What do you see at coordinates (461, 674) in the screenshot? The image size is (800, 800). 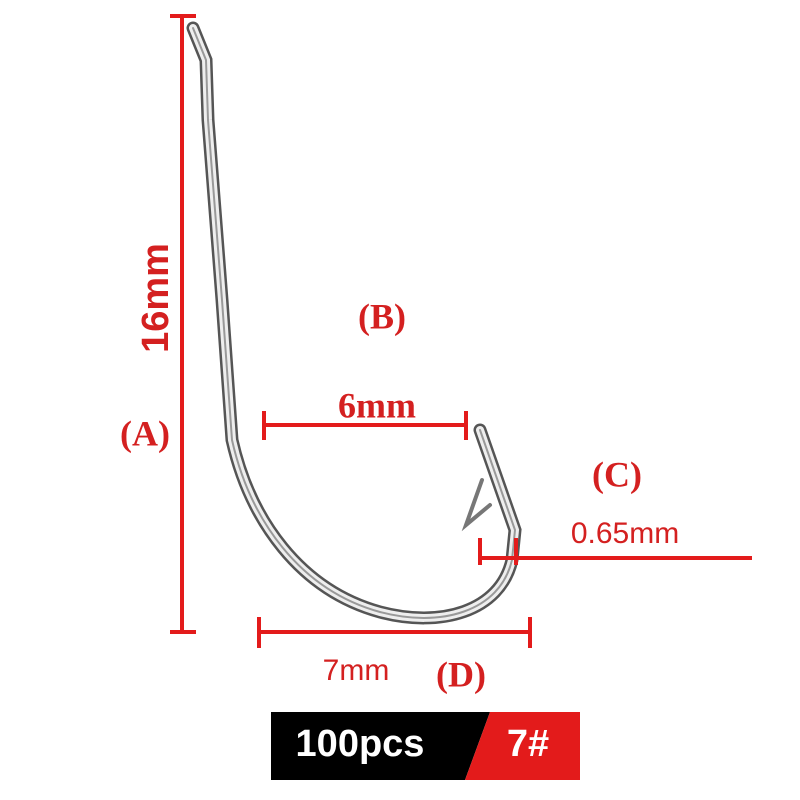 I see `label-d: (D)` at bounding box center [461, 674].